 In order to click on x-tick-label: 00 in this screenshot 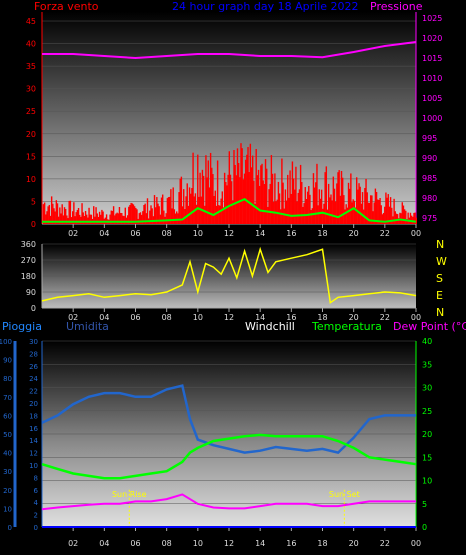, I will do `click(416, 317)`.